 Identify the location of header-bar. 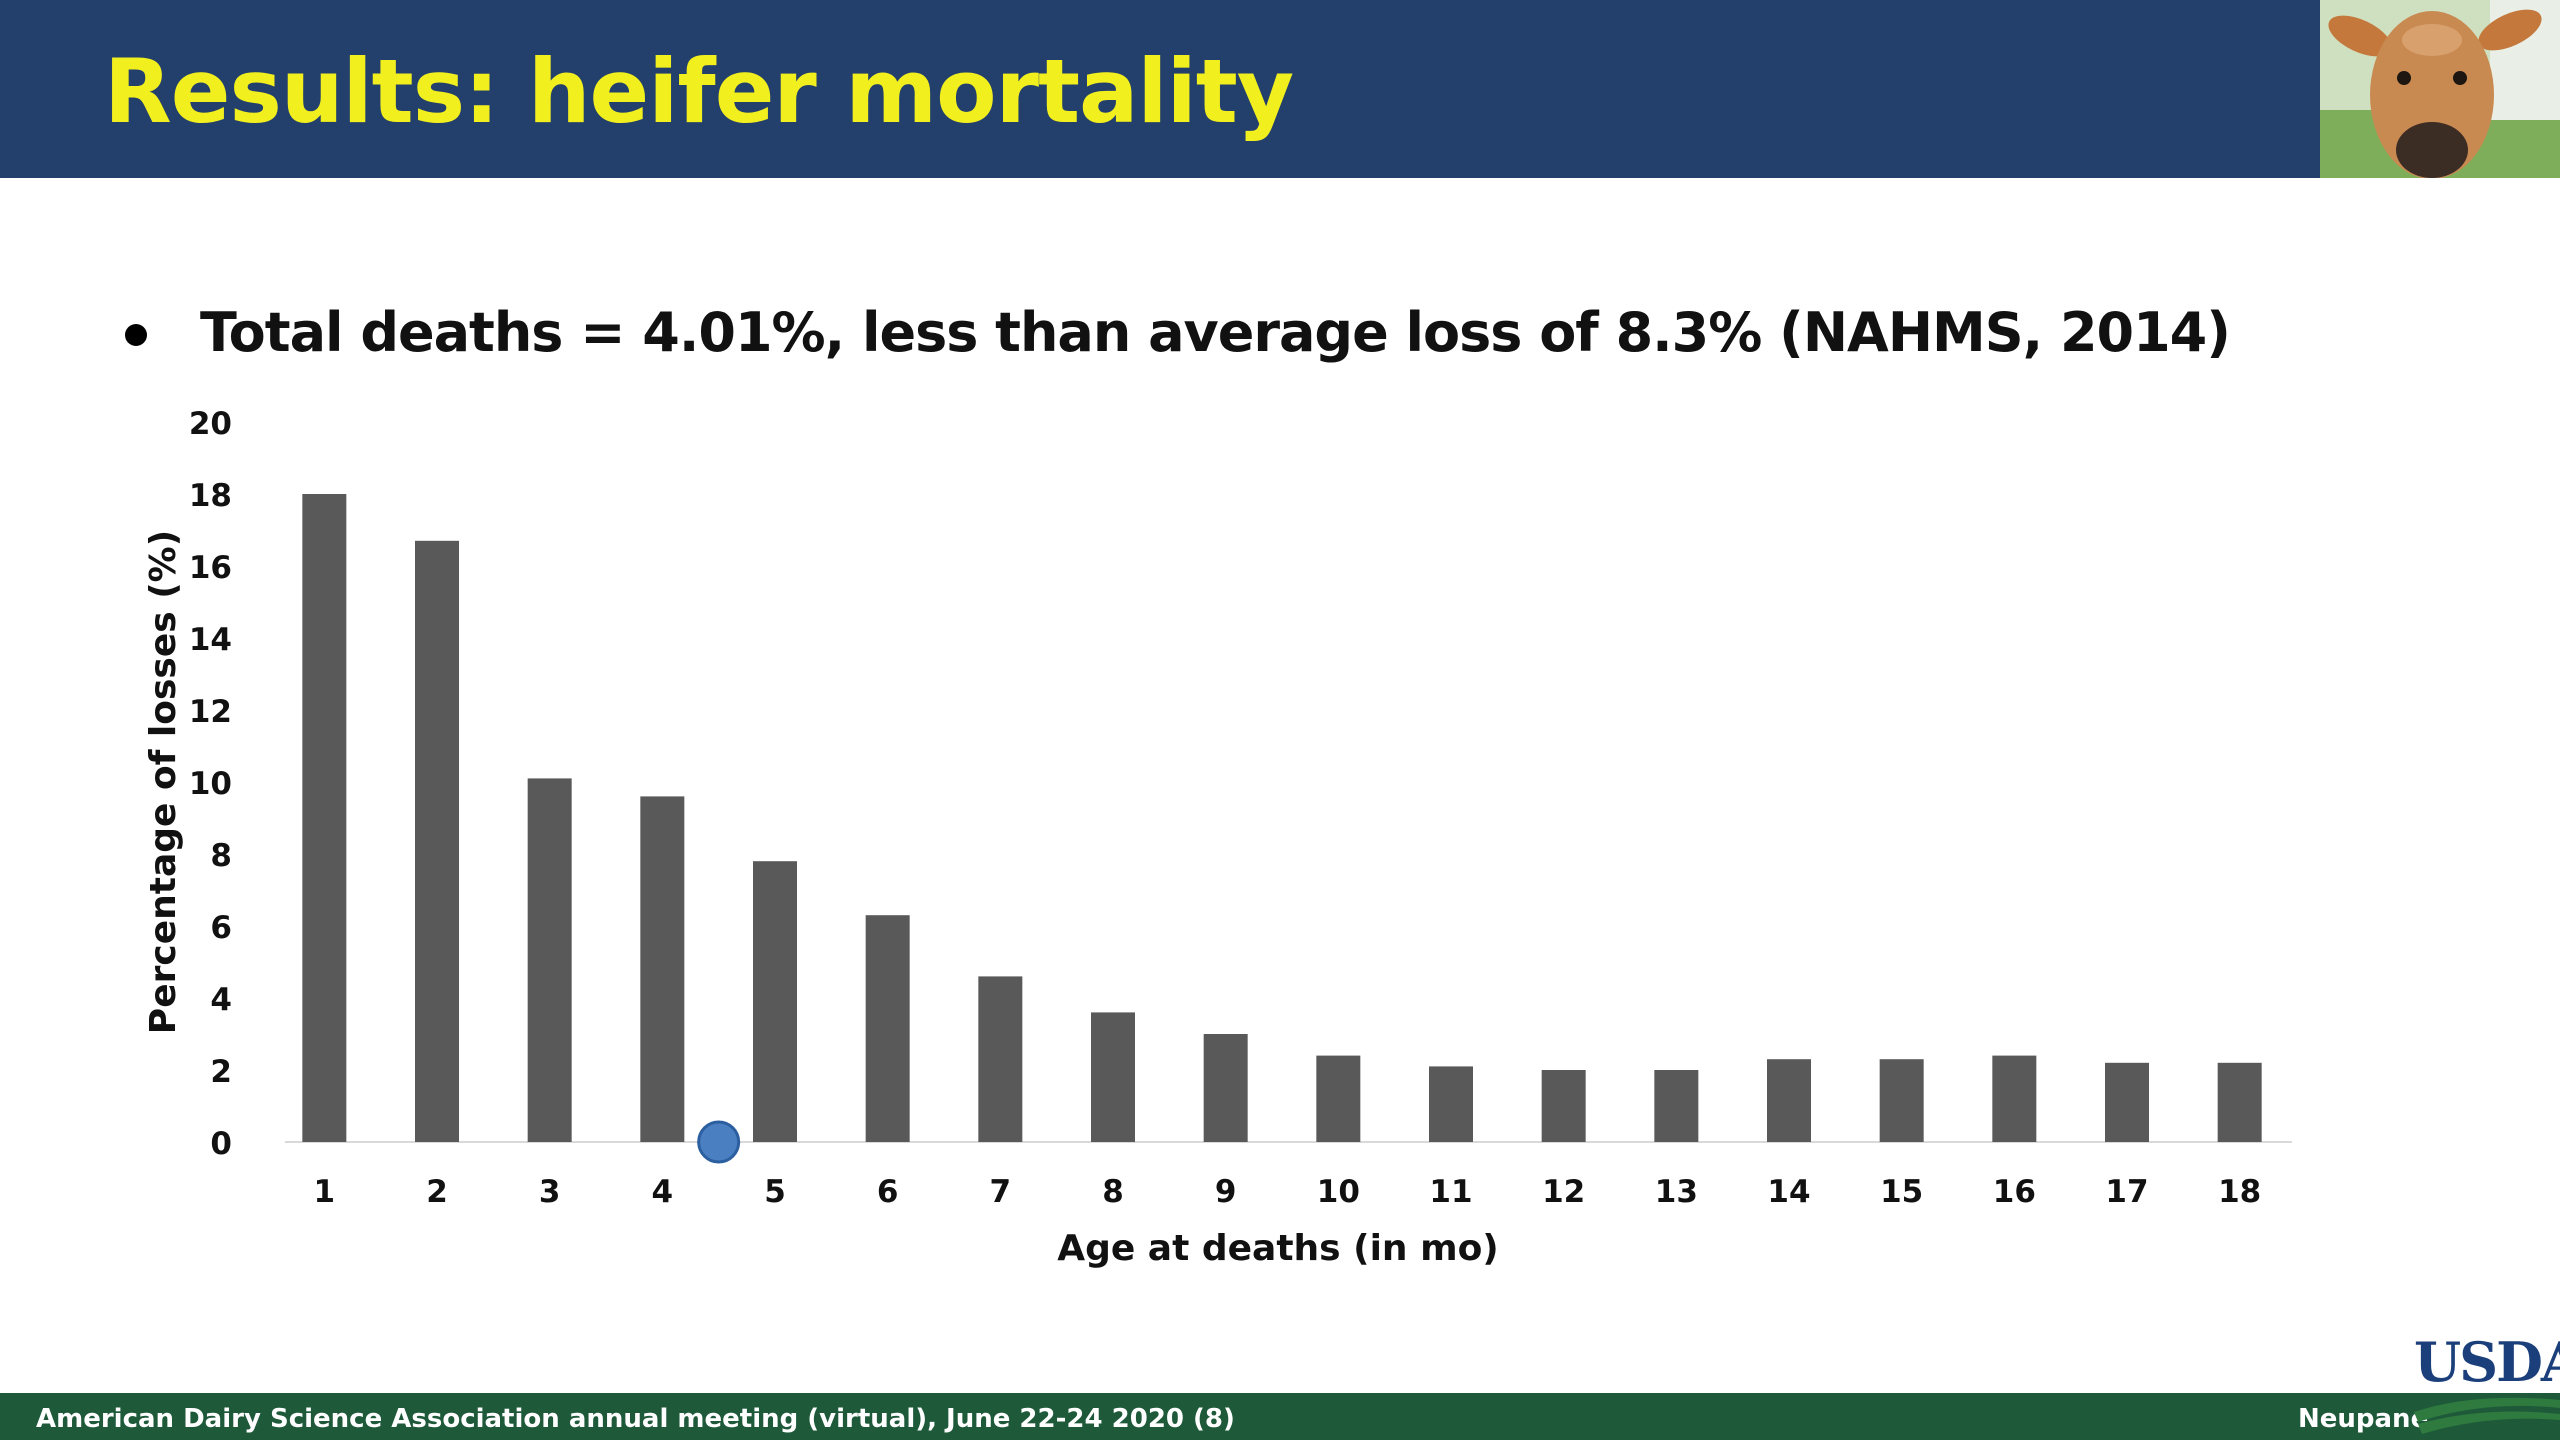
(1160, 89).